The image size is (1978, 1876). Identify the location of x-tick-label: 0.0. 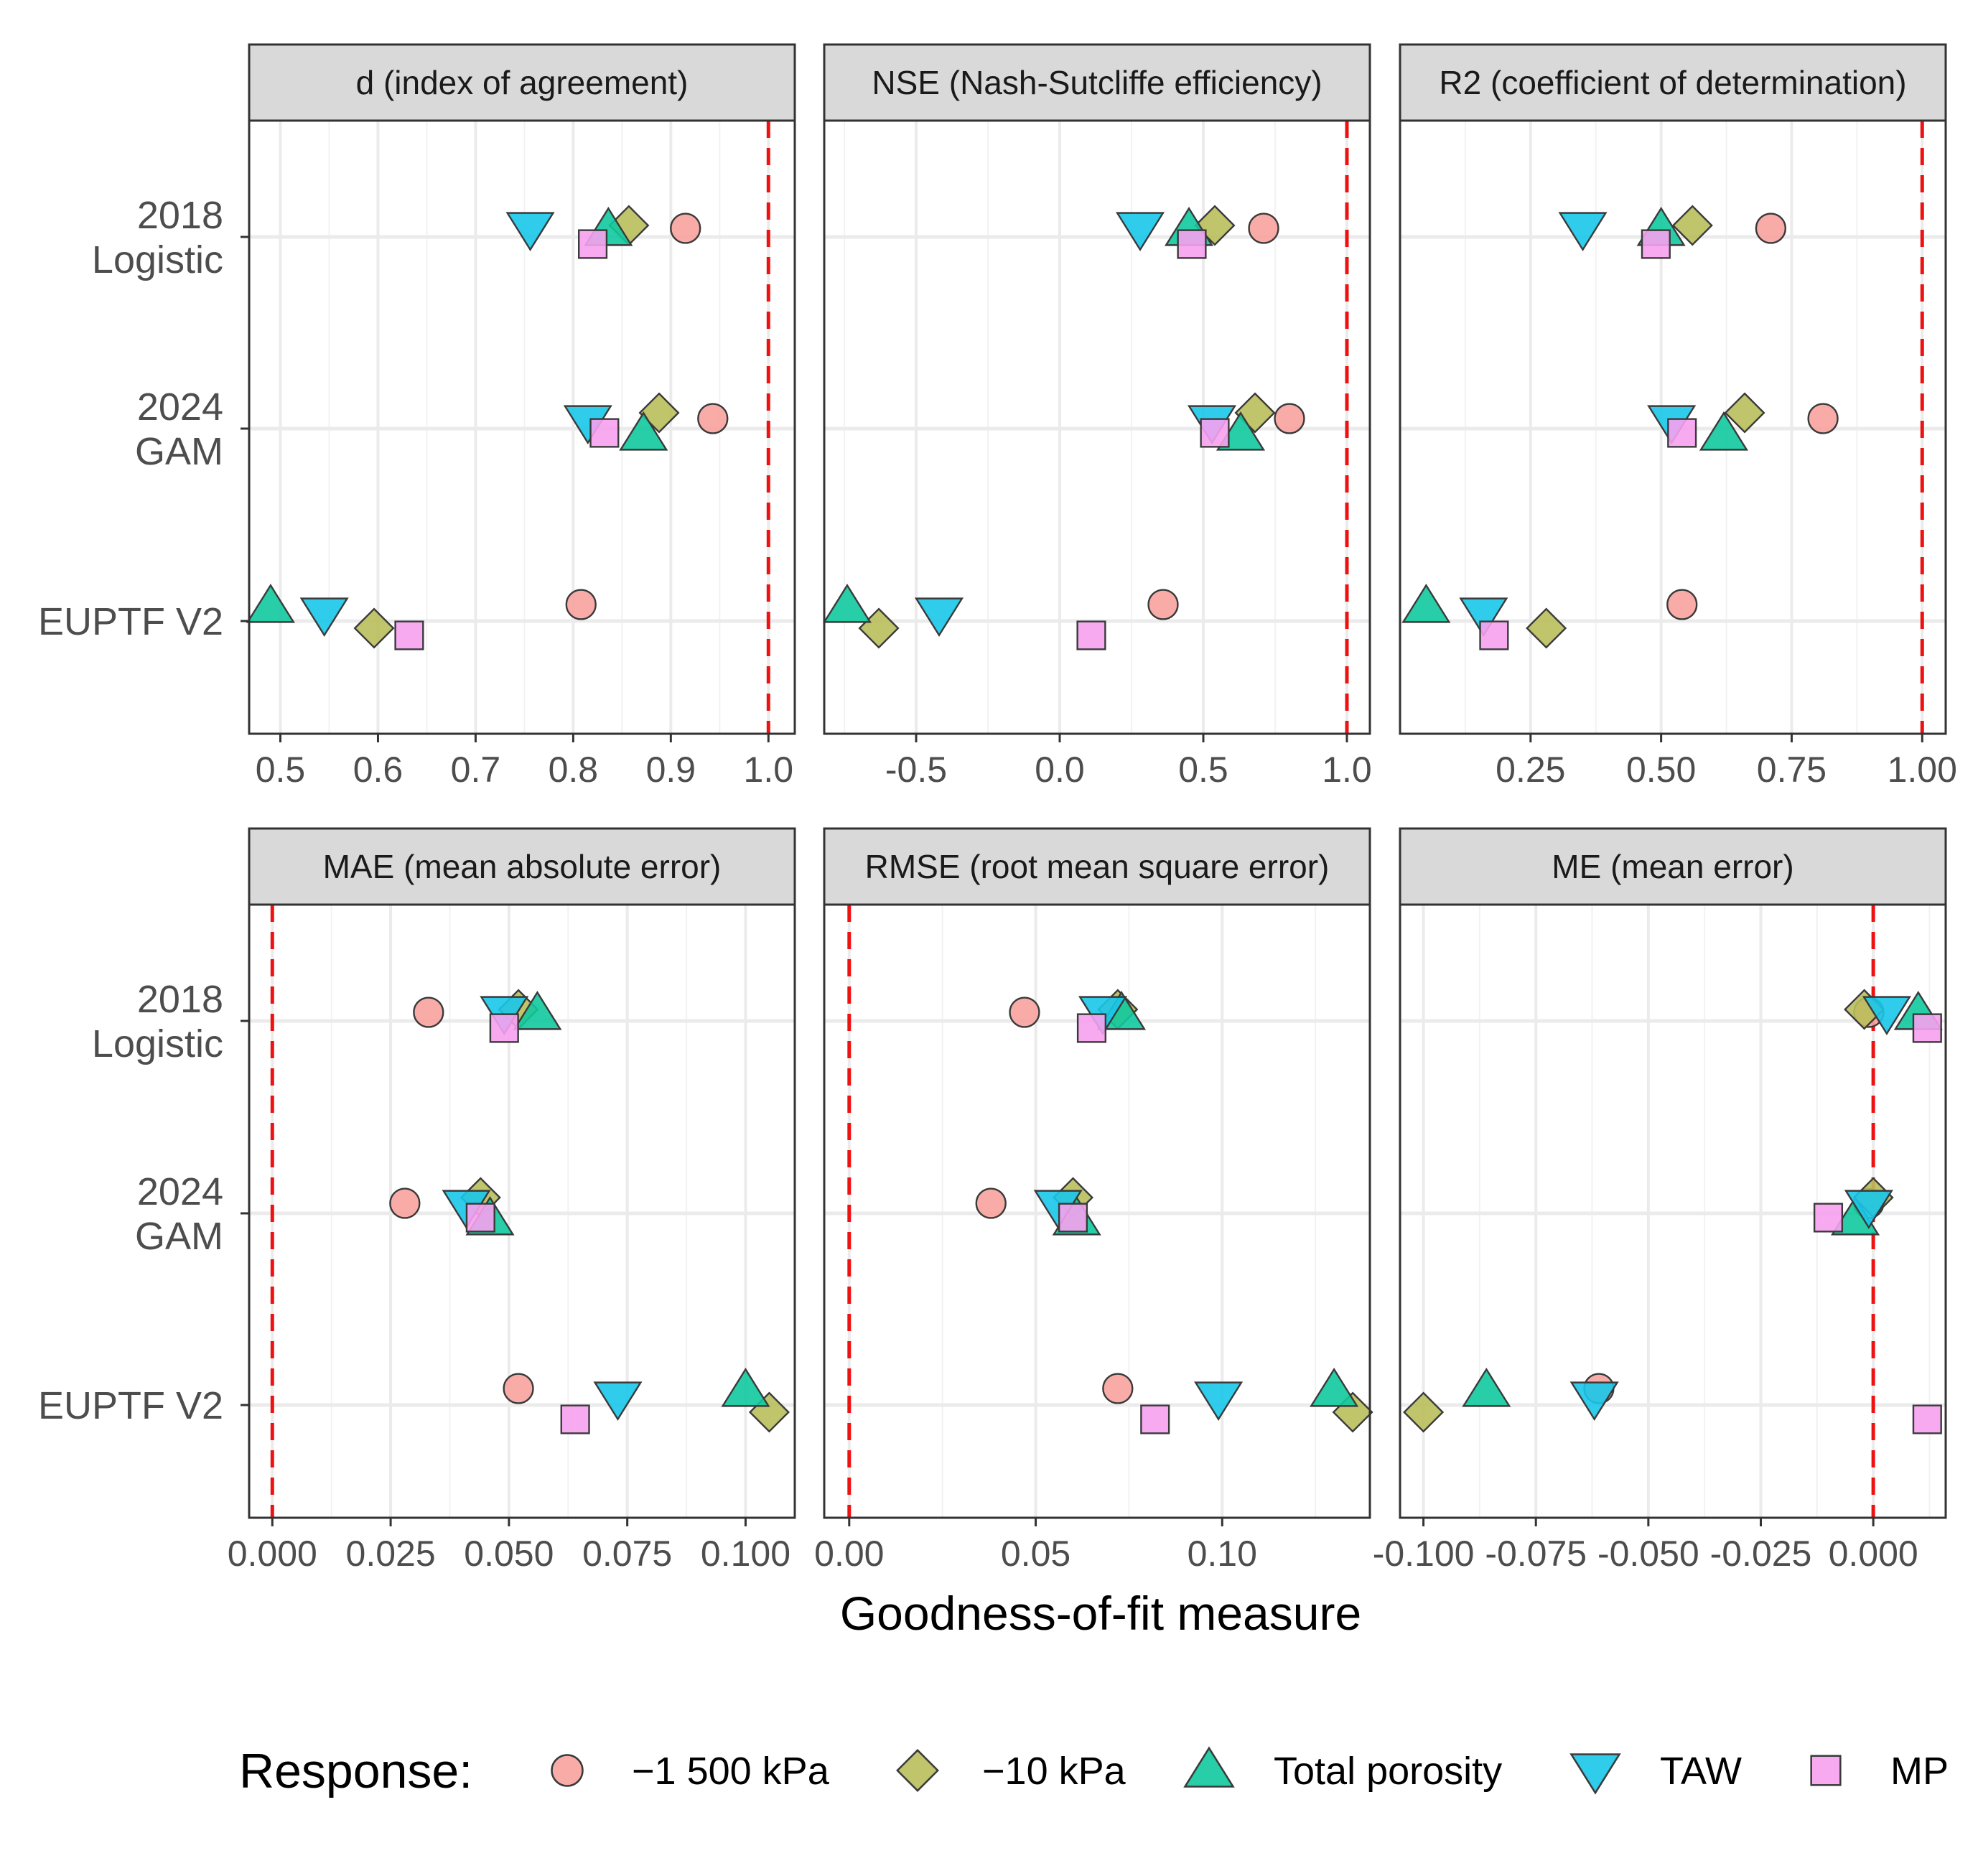
(1060, 770).